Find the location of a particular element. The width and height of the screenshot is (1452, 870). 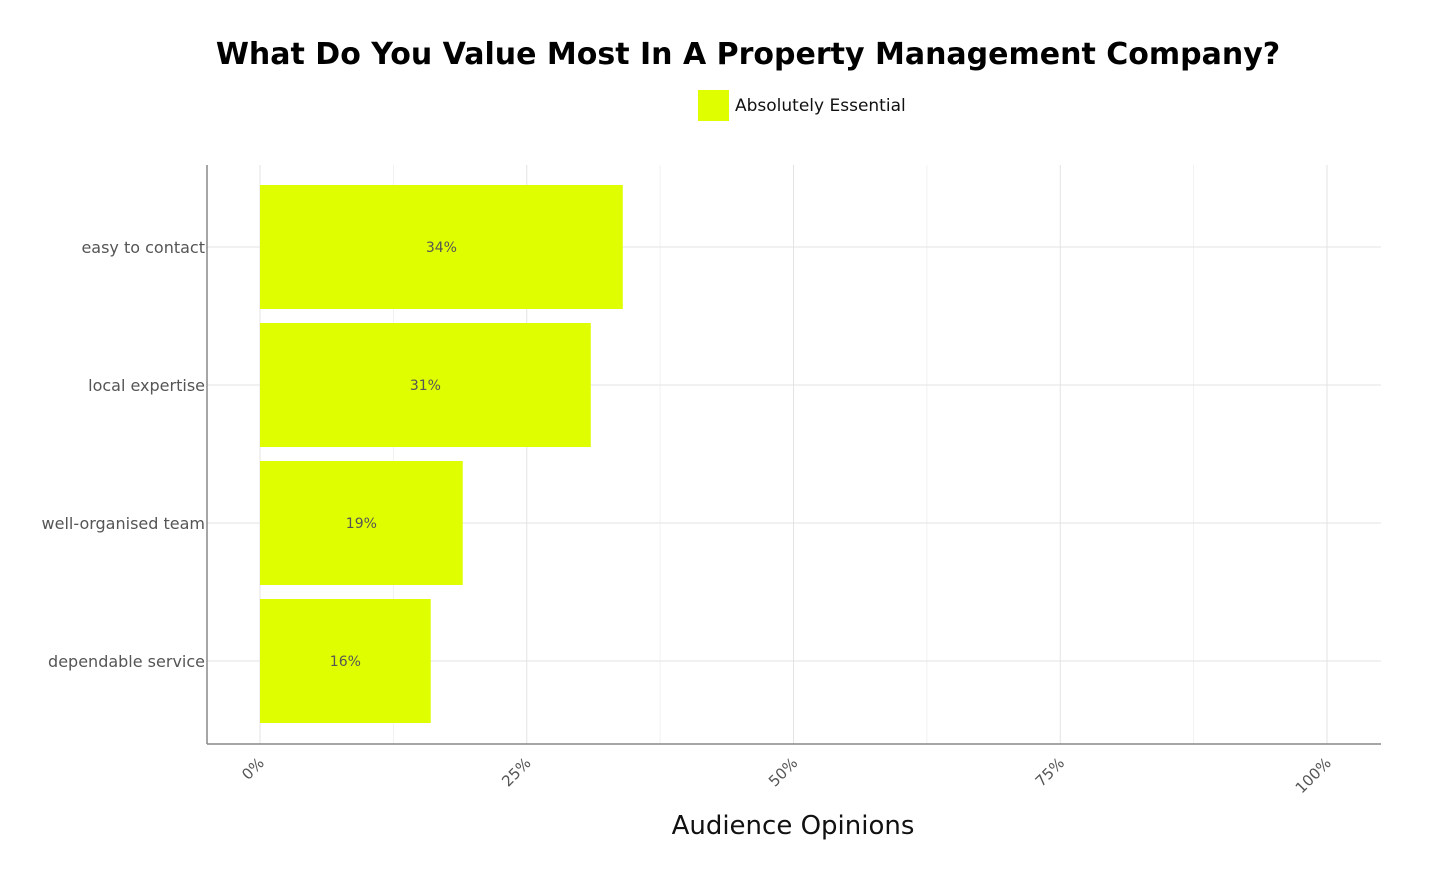

legend-swatch is located at coordinates (713, 105).